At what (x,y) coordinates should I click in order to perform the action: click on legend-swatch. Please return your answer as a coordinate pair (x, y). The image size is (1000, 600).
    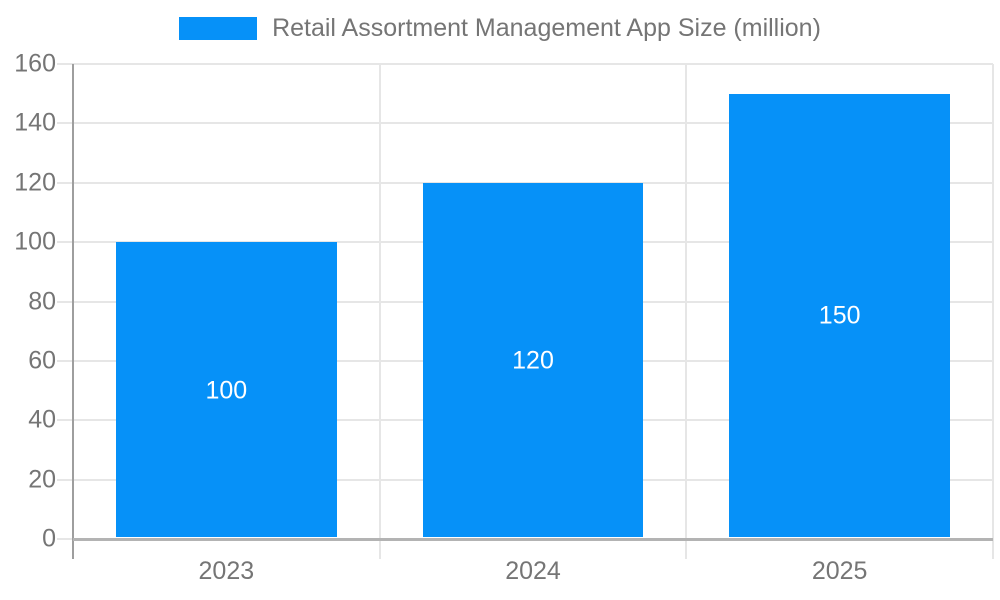
    Looking at the image, I should click on (218, 28).